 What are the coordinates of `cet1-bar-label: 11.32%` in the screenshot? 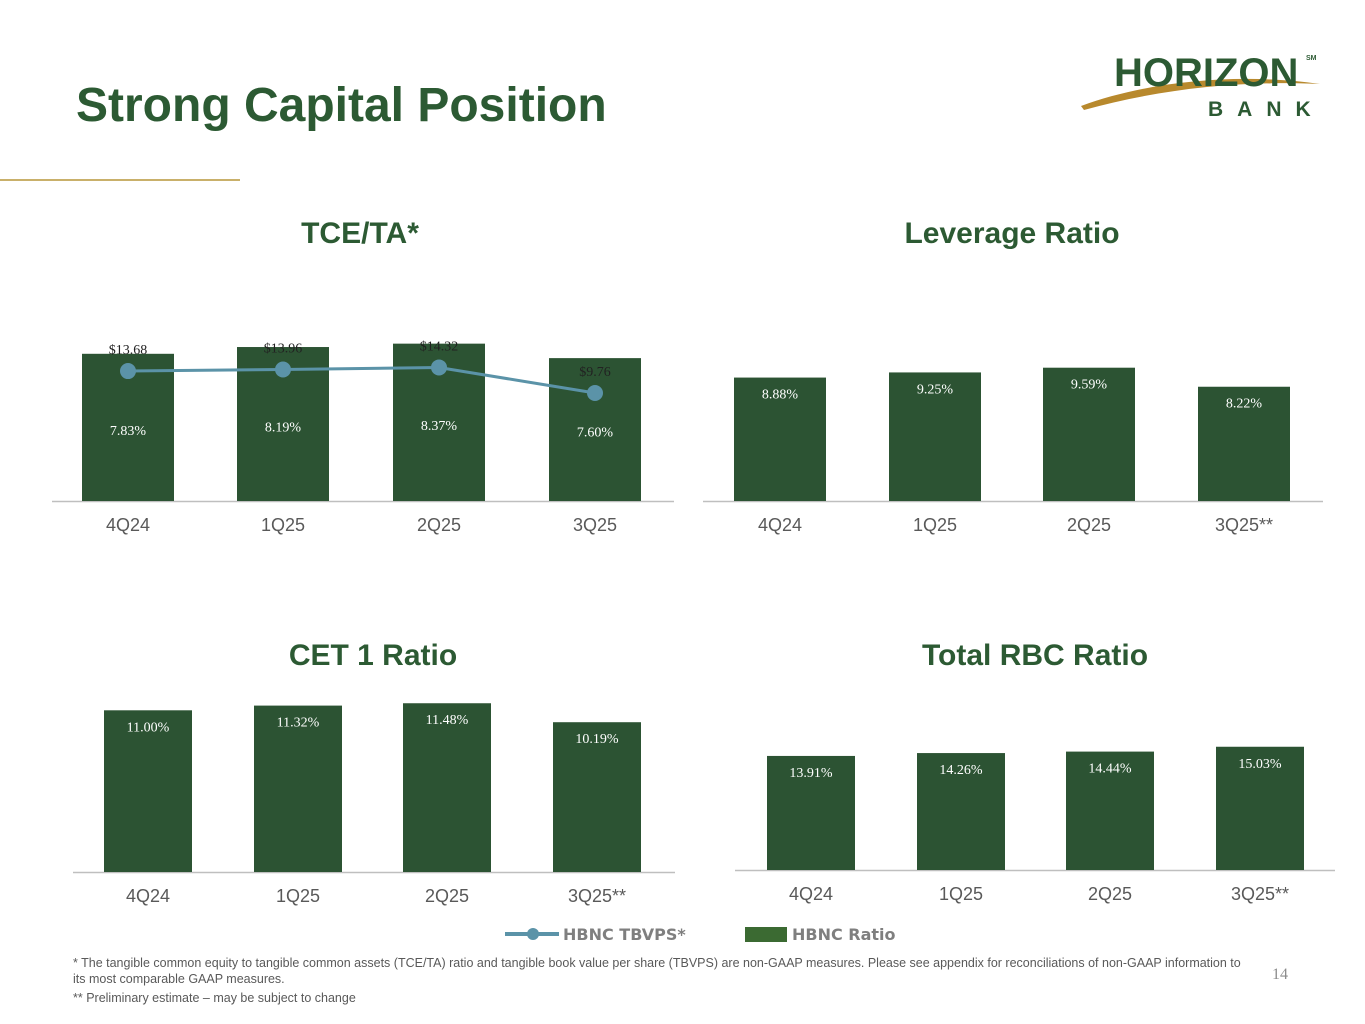 It's located at (298, 723).